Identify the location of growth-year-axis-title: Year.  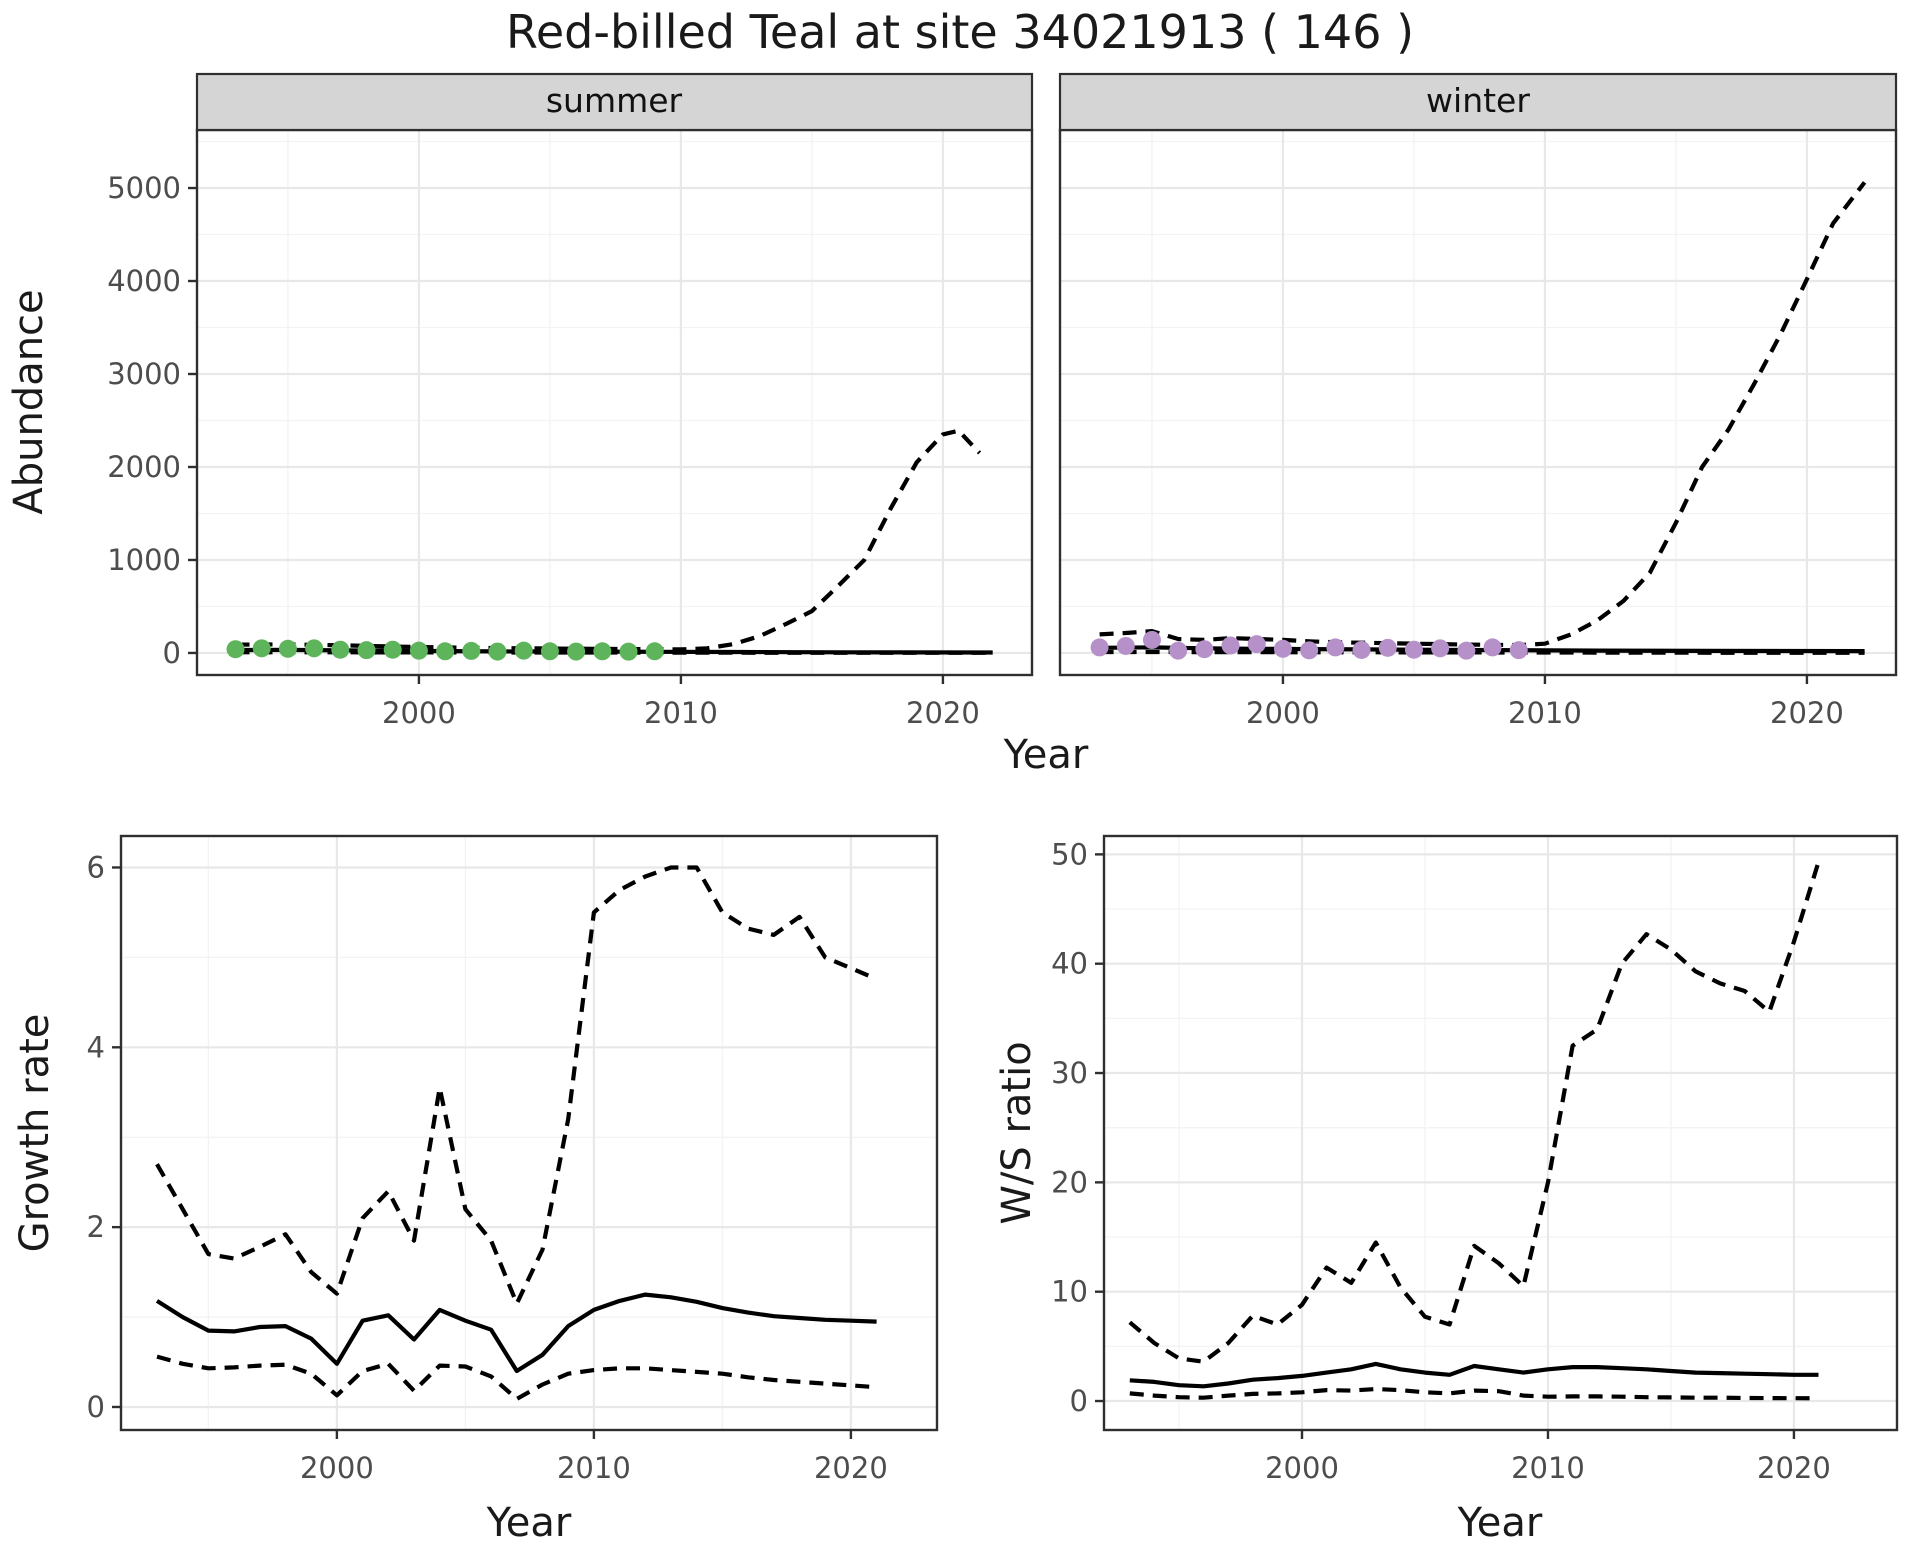
(529, 1523).